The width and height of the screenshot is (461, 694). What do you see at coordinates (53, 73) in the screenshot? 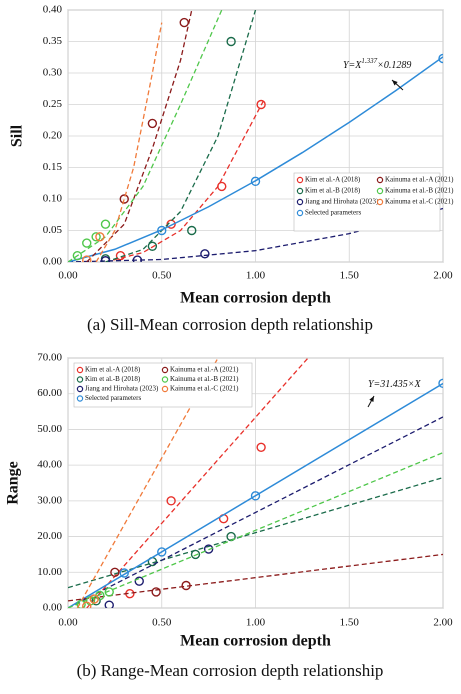
I see `y-tick-label: 0.30` at bounding box center [53, 73].